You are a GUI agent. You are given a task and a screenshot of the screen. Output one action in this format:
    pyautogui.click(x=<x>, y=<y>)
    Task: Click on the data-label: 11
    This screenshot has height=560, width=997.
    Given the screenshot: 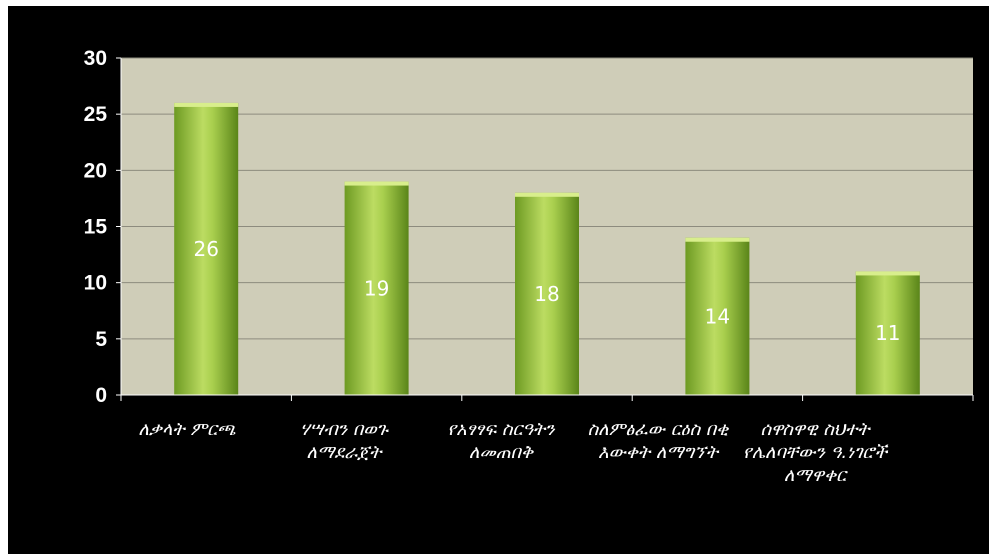 What is the action you would take?
    pyautogui.click(x=887, y=333)
    